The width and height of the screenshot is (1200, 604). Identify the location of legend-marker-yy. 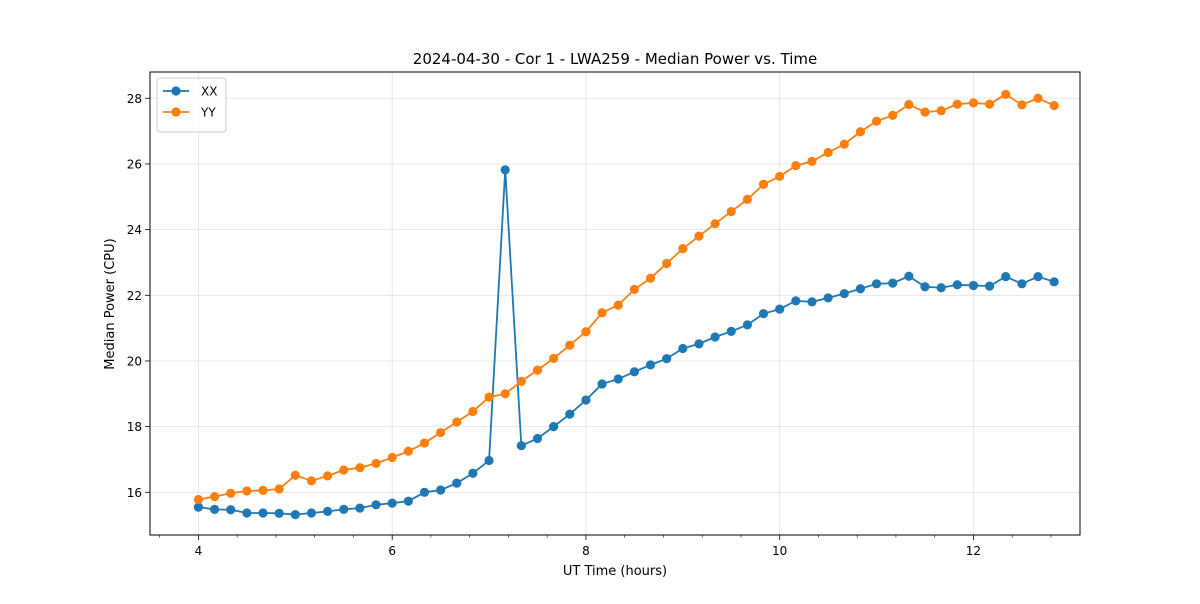
(176, 112).